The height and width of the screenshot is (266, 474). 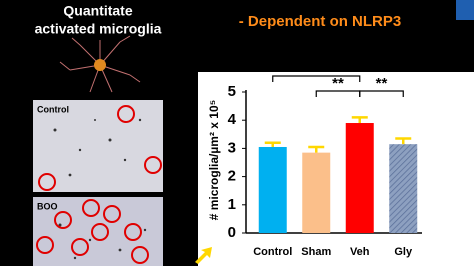 I want to click on y-tick-label: 3, so click(x=232, y=147).